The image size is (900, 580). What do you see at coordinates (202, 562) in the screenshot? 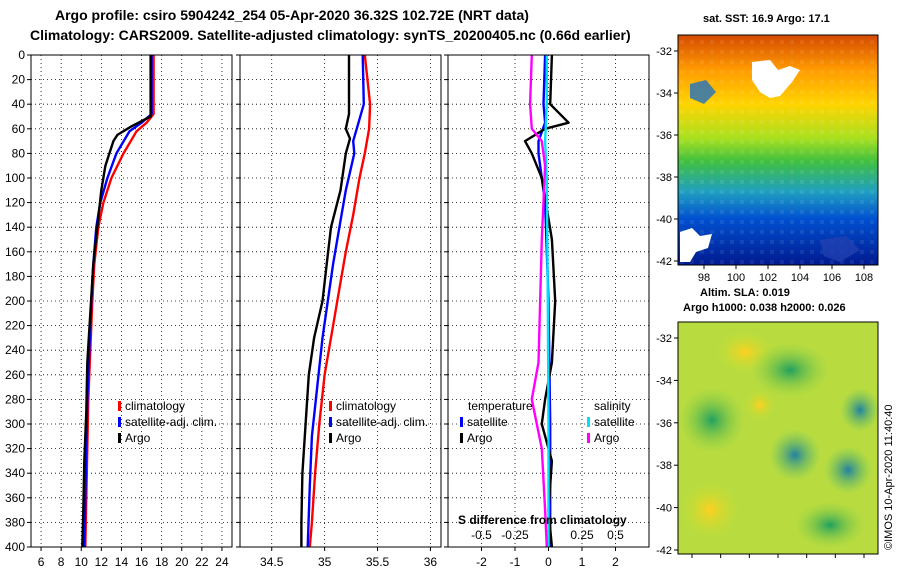
I see `x-tick-label: 22` at bounding box center [202, 562].